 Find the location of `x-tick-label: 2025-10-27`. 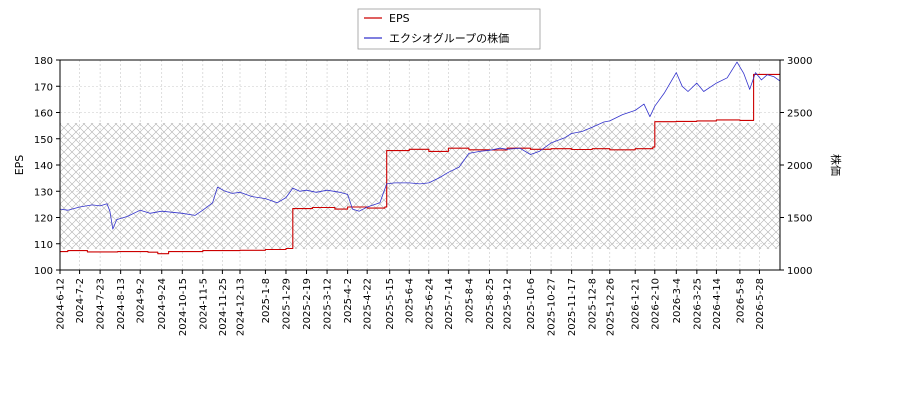

x-tick-label: 2025-10-27 is located at coordinates (552, 307).